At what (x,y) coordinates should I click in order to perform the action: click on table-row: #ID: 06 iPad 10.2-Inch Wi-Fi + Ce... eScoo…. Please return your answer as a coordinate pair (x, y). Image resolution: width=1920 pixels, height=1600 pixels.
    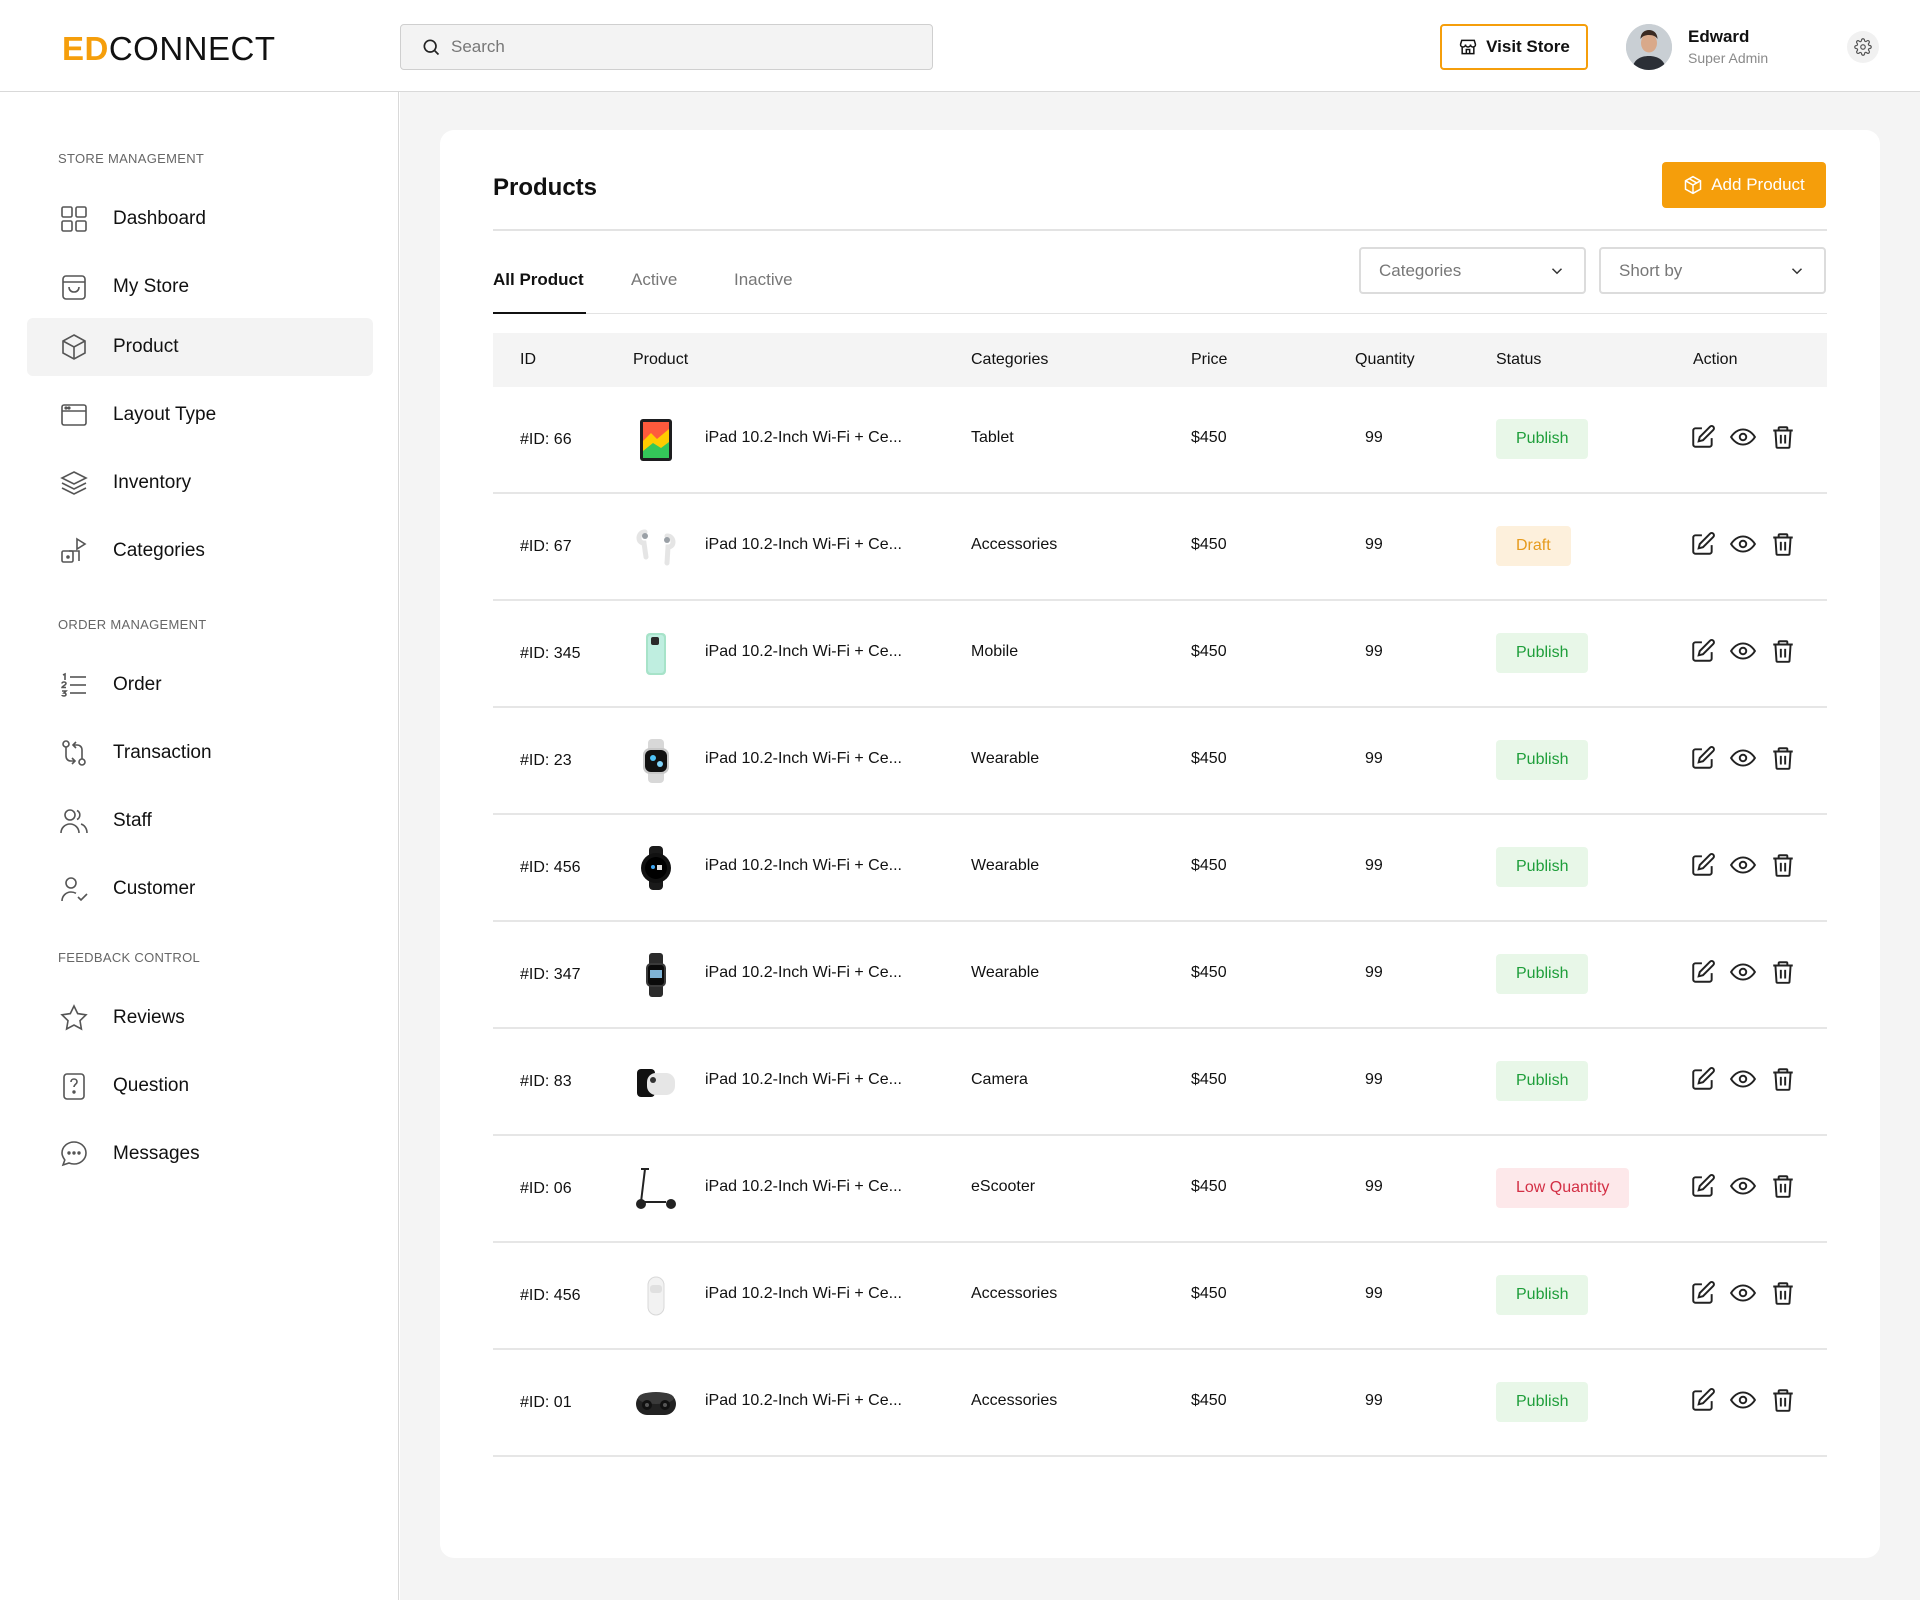
    Looking at the image, I should click on (1160, 1189).